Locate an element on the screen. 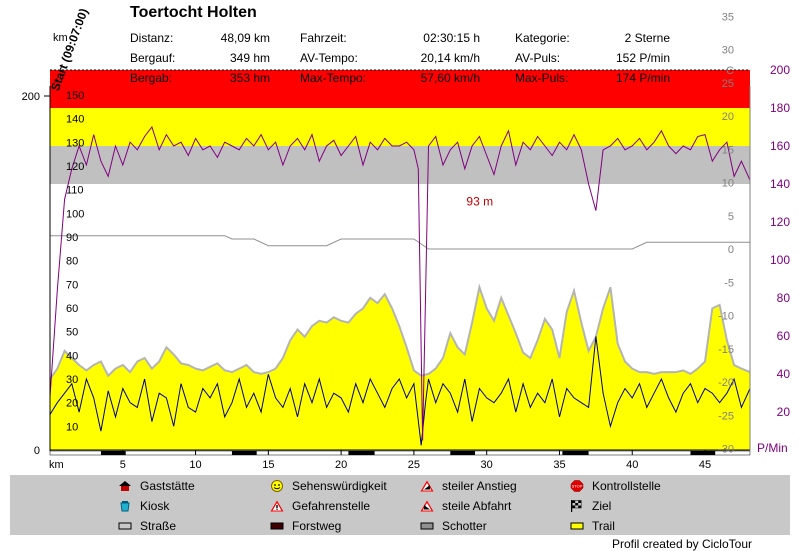  legend-label: Gefahrenstelle is located at coordinates (331, 506).